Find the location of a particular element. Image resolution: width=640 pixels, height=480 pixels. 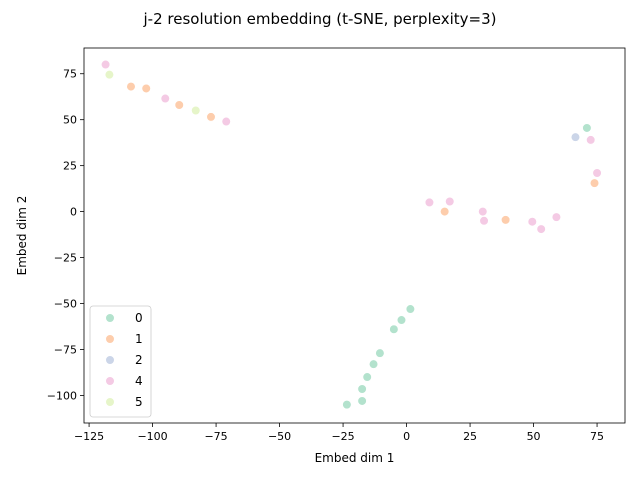

y-tick-label: 75 is located at coordinates (70, 74).